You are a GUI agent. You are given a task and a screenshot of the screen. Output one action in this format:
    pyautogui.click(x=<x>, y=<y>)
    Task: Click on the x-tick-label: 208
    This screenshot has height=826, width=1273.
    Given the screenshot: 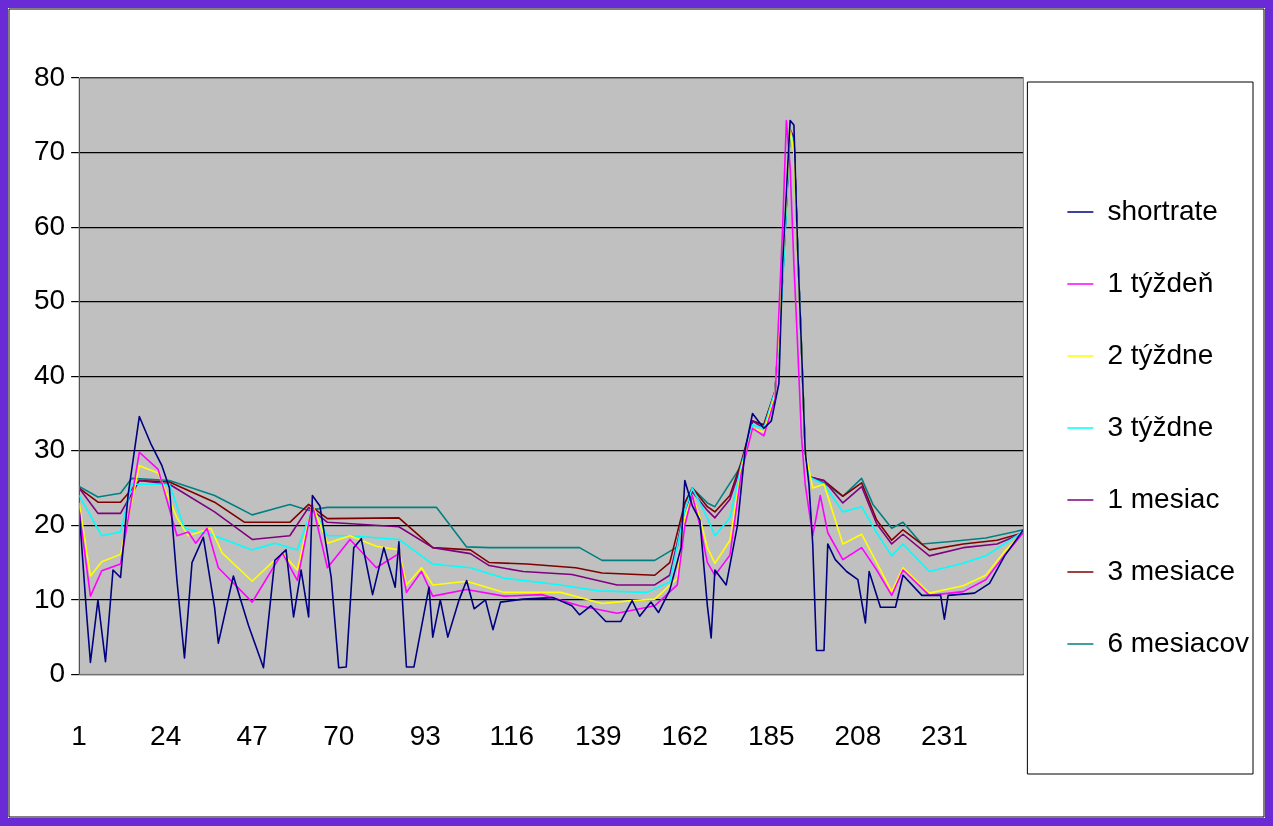 What is the action you would take?
    pyautogui.click(x=858, y=735)
    